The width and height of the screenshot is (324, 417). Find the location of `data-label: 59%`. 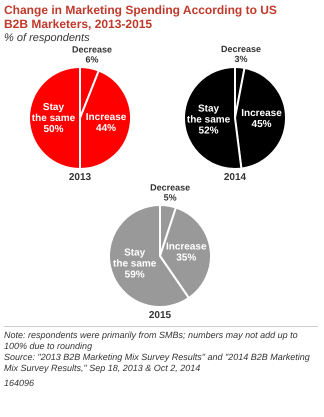

data-label: 59% is located at coordinates (134, 275).